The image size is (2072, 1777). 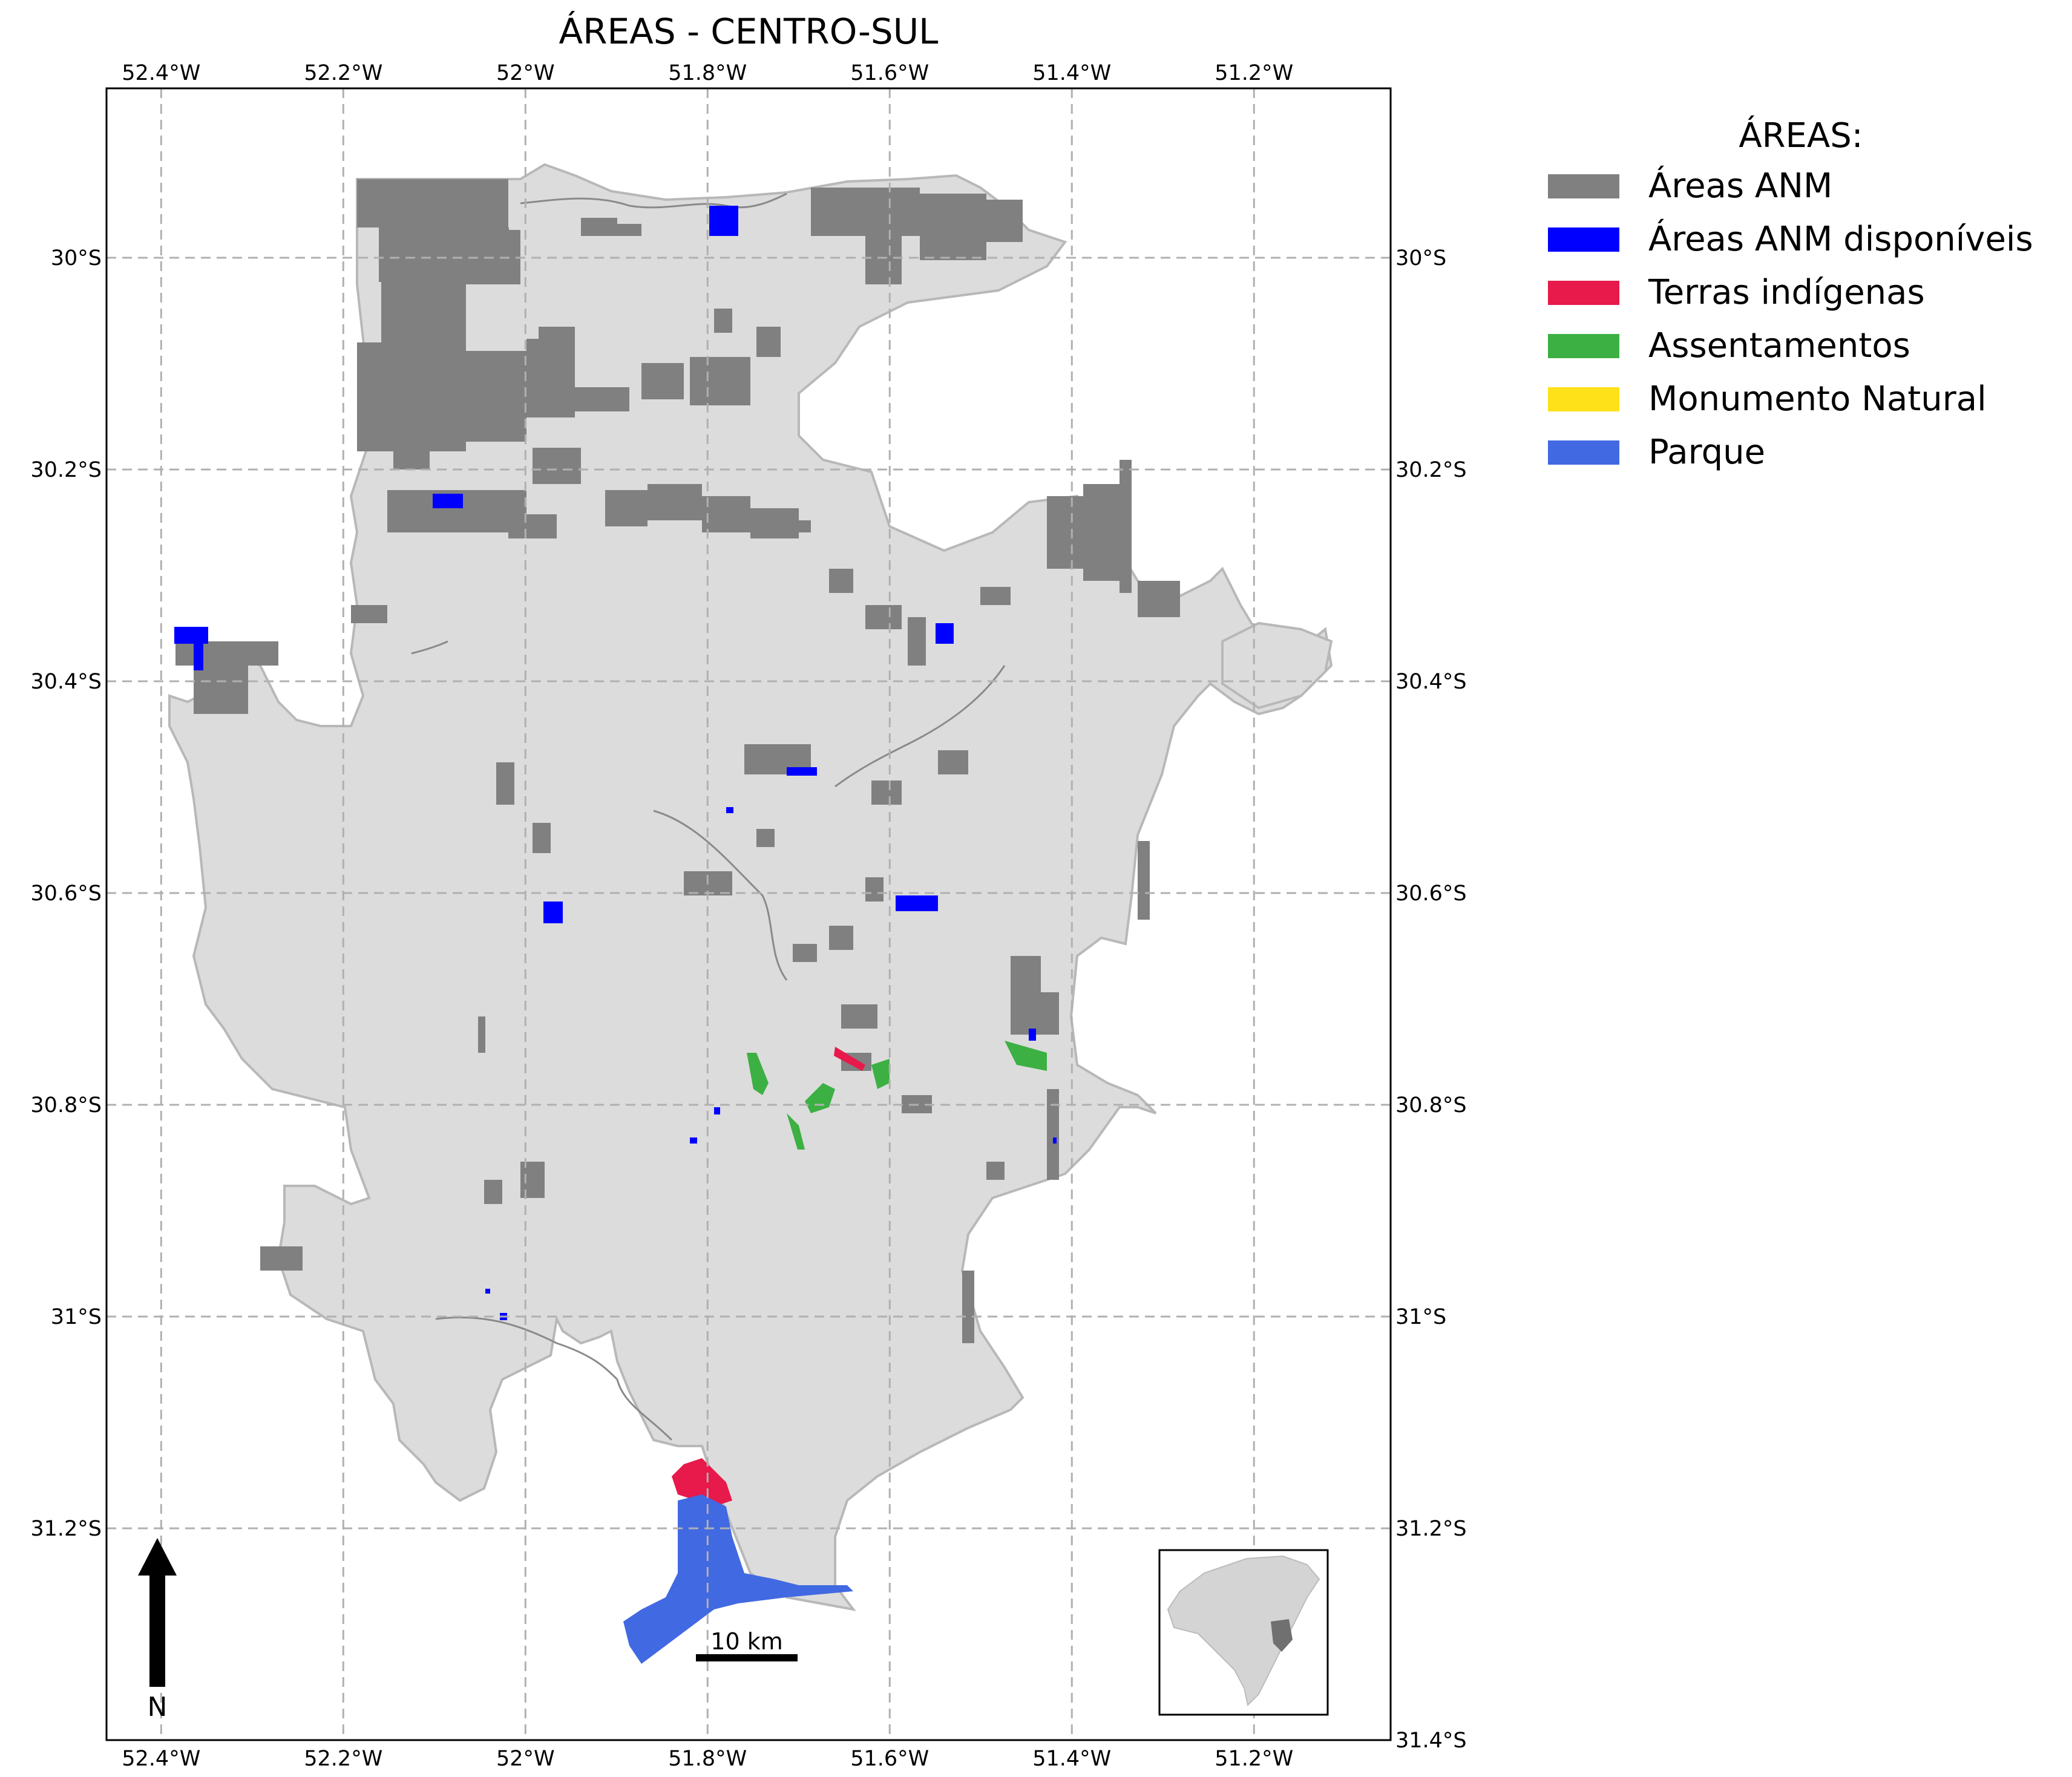 What do you see at coordinates (343, 1759) in the screenshot?
I see `longitude-tick-label-bottom: 52.2°W` at bounding box center [343, 1759].